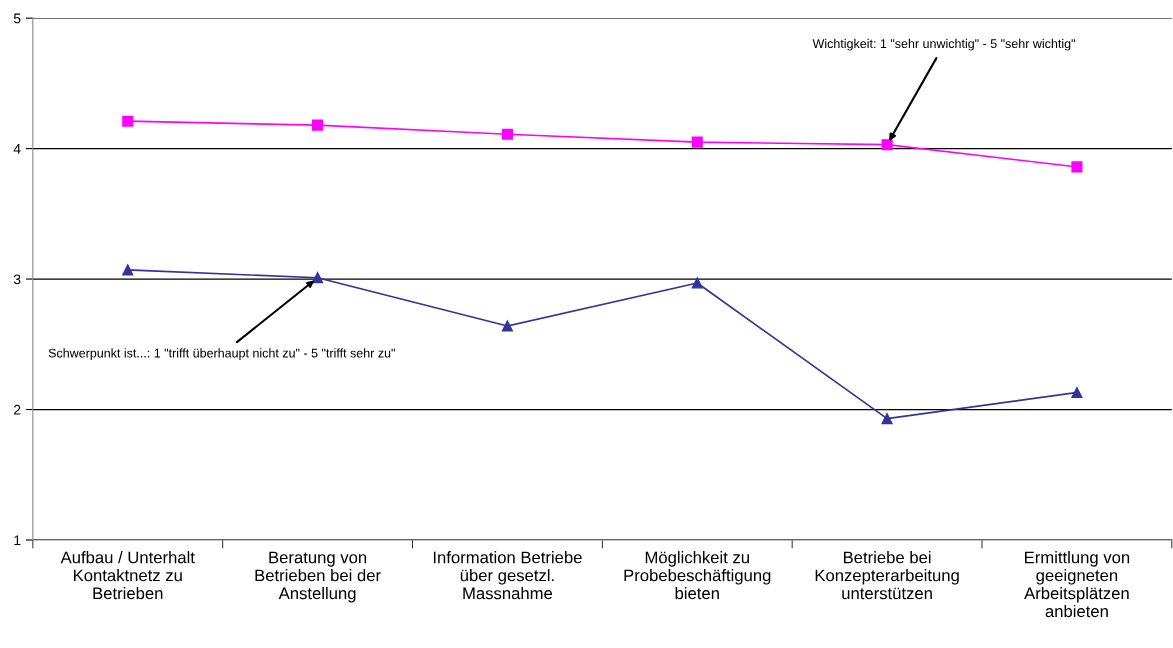  Describe the element at coordinates (943, 44) in the screenshot. I see `annotation: Wichtigkeit: 1 "sehr unwichtig" - 5 "sehr wichtig"` at that location.